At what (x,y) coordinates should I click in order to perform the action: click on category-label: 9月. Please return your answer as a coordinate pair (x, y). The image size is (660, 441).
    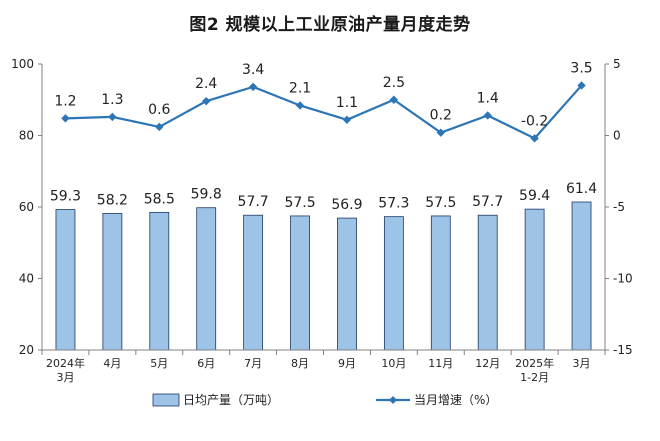
    Looking at the image, I should click on (347, 363).